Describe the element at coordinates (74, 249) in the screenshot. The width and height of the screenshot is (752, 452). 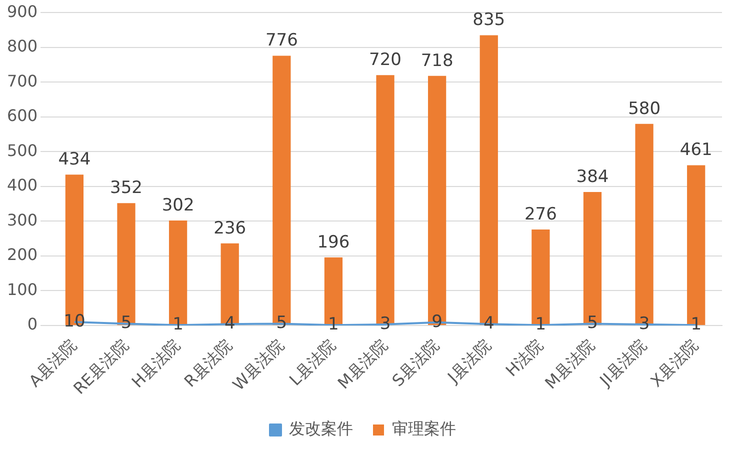
I see `bar` at that location.